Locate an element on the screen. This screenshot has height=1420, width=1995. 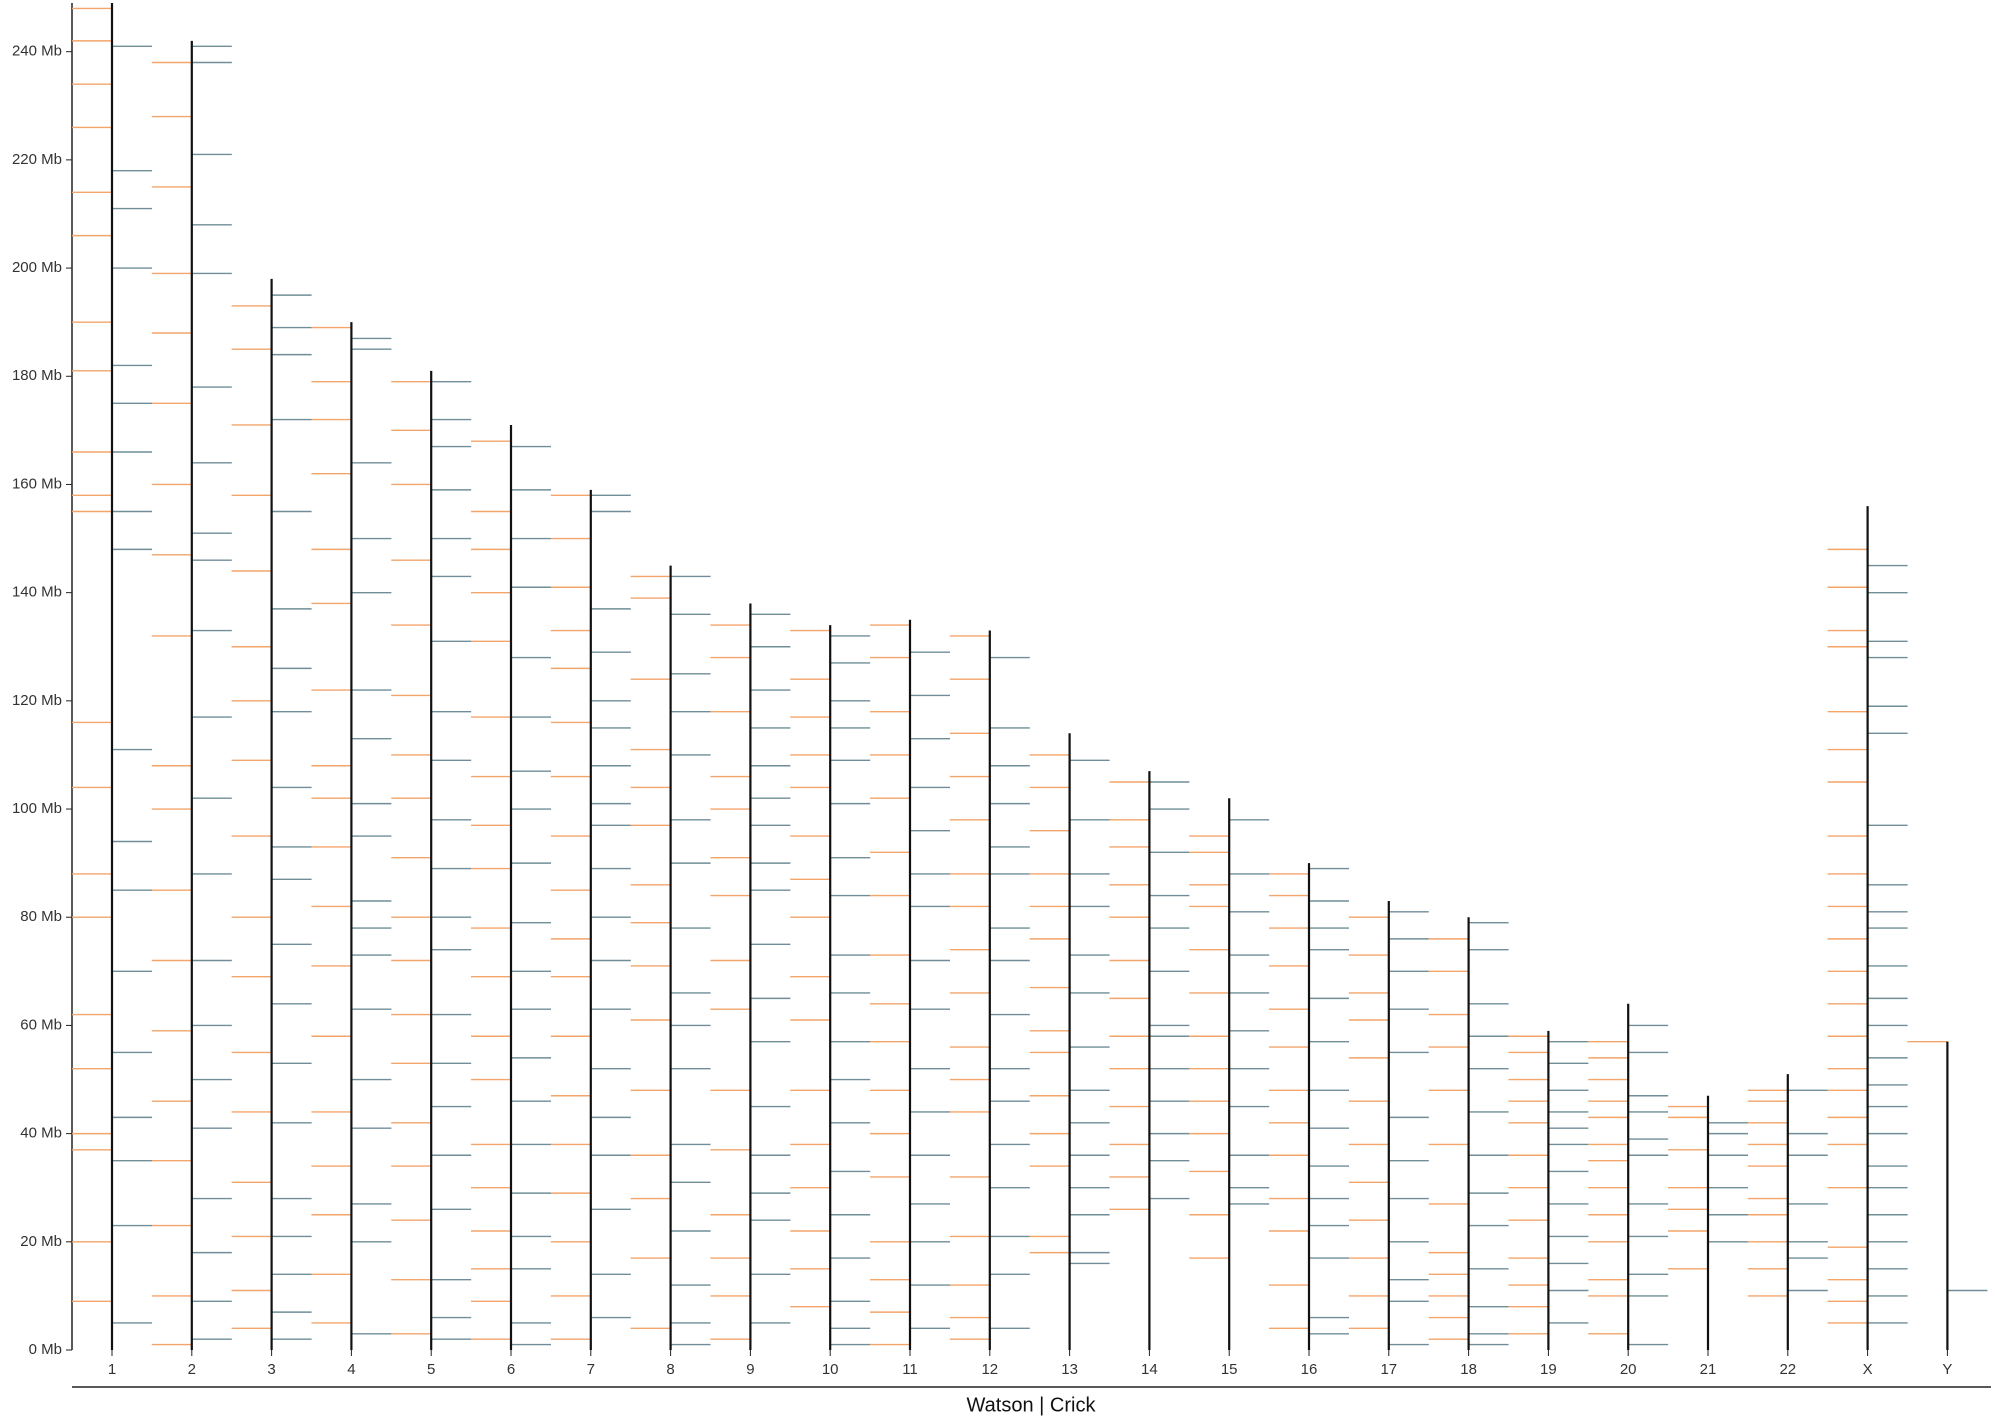
x-tick-label: 6 is located at coordinates (511, 1369).